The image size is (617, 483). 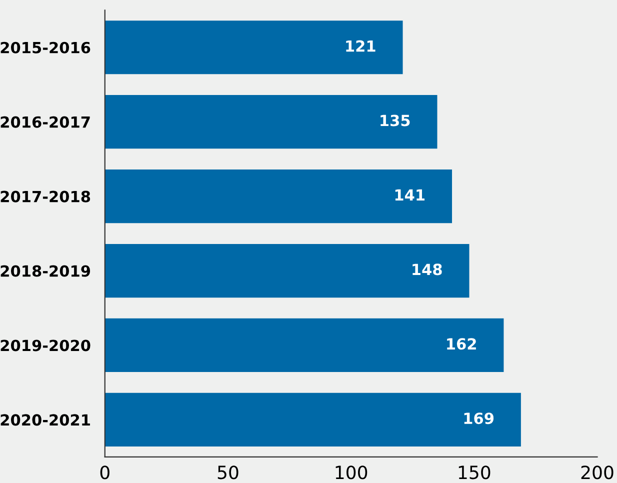 I want to click on data-label: 162, so click(x=461, y=344).